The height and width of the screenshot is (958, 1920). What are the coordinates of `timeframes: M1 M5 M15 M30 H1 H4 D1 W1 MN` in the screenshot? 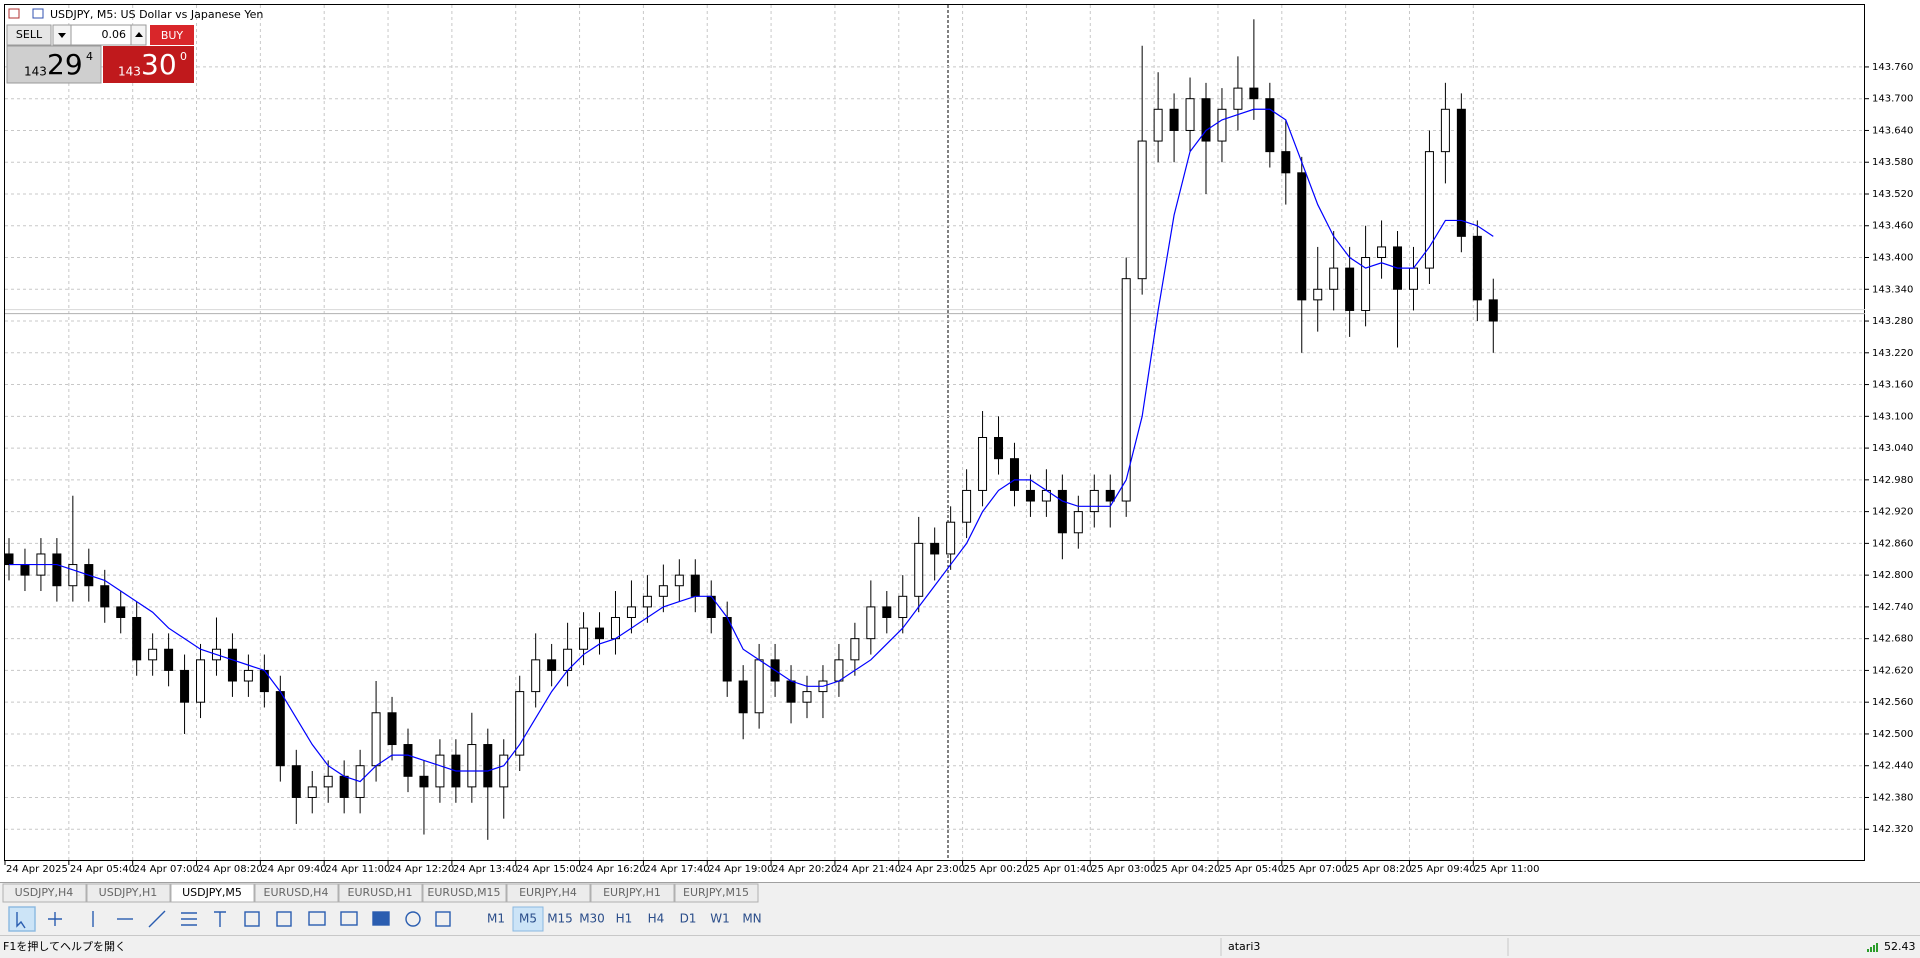 It's located at (624, 919).